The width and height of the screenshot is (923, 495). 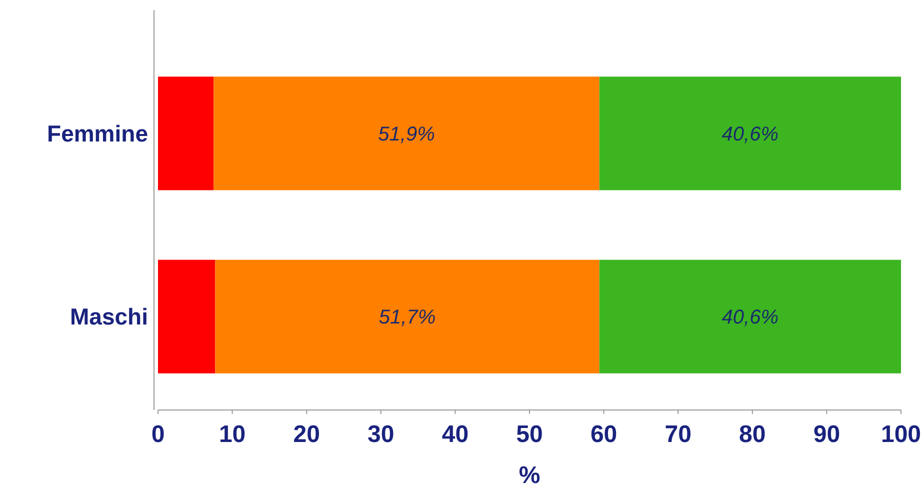 I want to click on x-tick-label: 20, so click(x=306, y=434).